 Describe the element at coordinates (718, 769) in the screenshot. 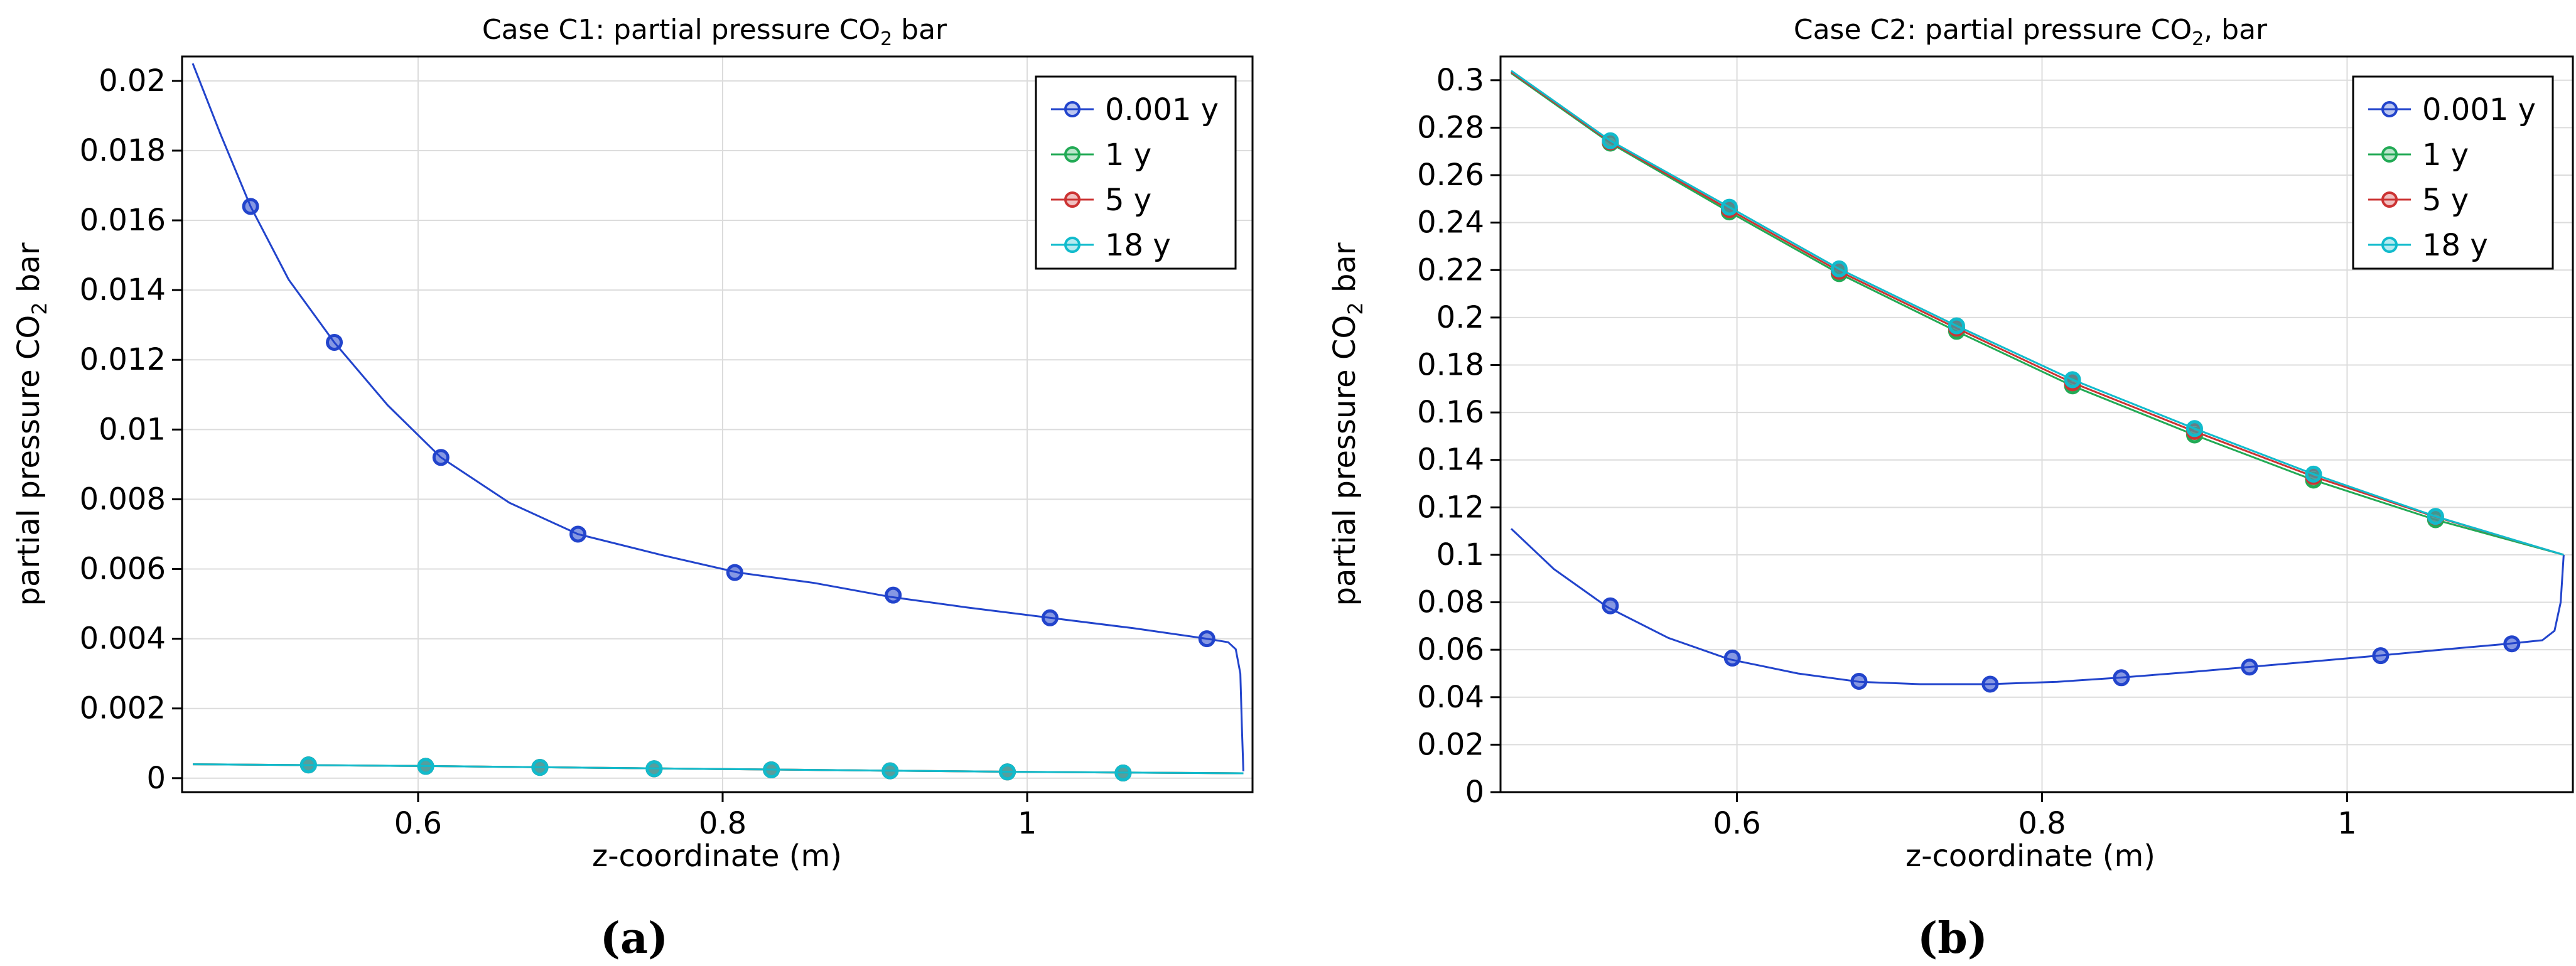

I see `series-line-18-y` at that location.